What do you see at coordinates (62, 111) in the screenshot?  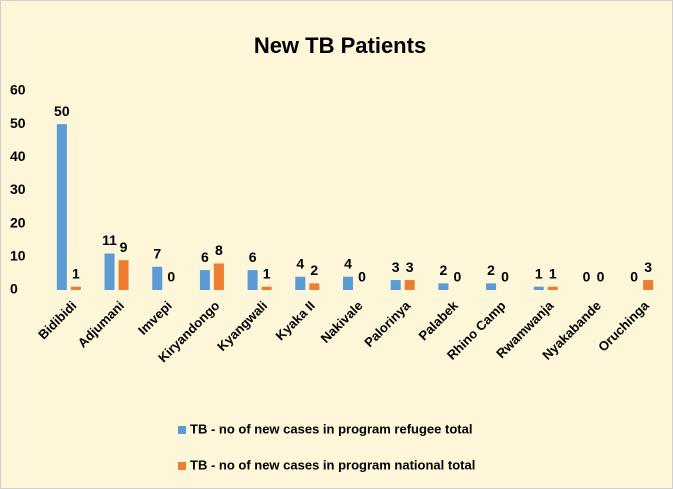 I see `value-label: 50` at bounding box center [62, 111].